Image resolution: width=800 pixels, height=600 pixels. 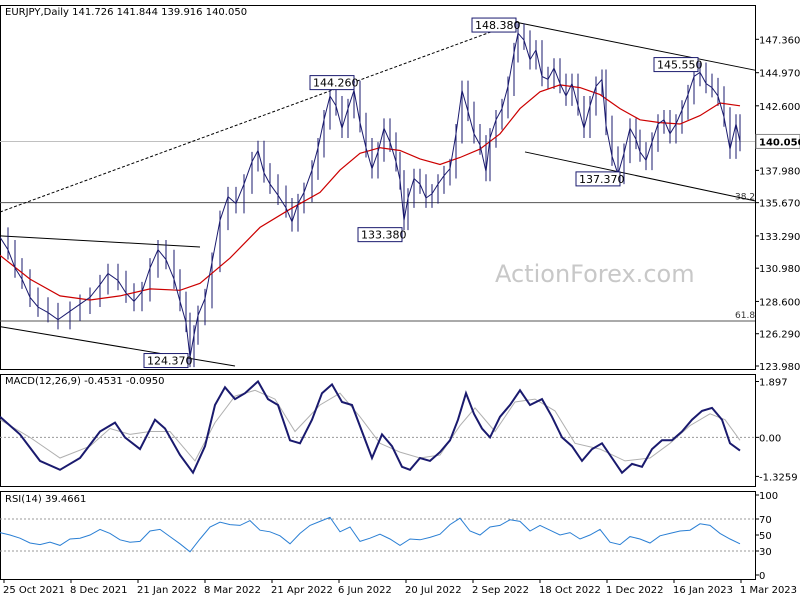 What do you see at coordinates (167, 590) in the screenshot?
I see `date-tick-label: 21 Jan 2022` at bounding box center [167, 590].